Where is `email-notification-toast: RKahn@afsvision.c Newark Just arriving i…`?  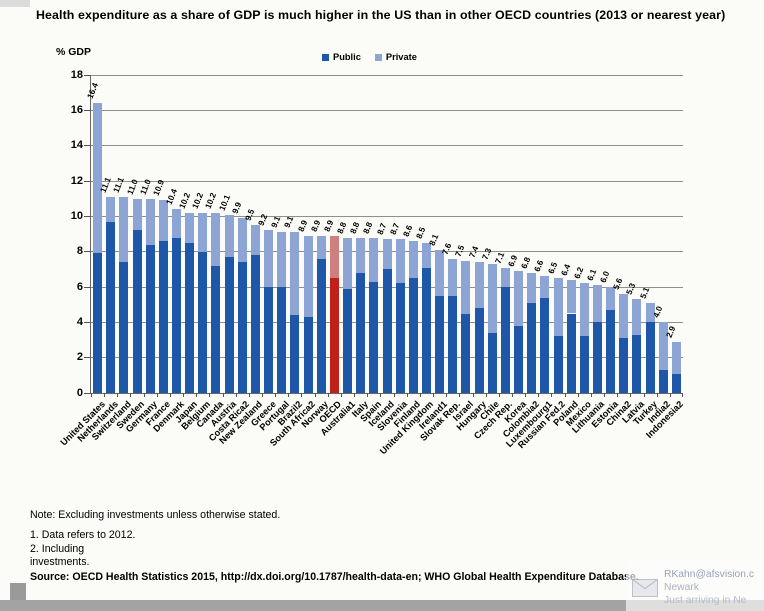 email-notification-toast: RKahn@afsvision.c Newark Just arriving i… is located at coordinates (695, 585).